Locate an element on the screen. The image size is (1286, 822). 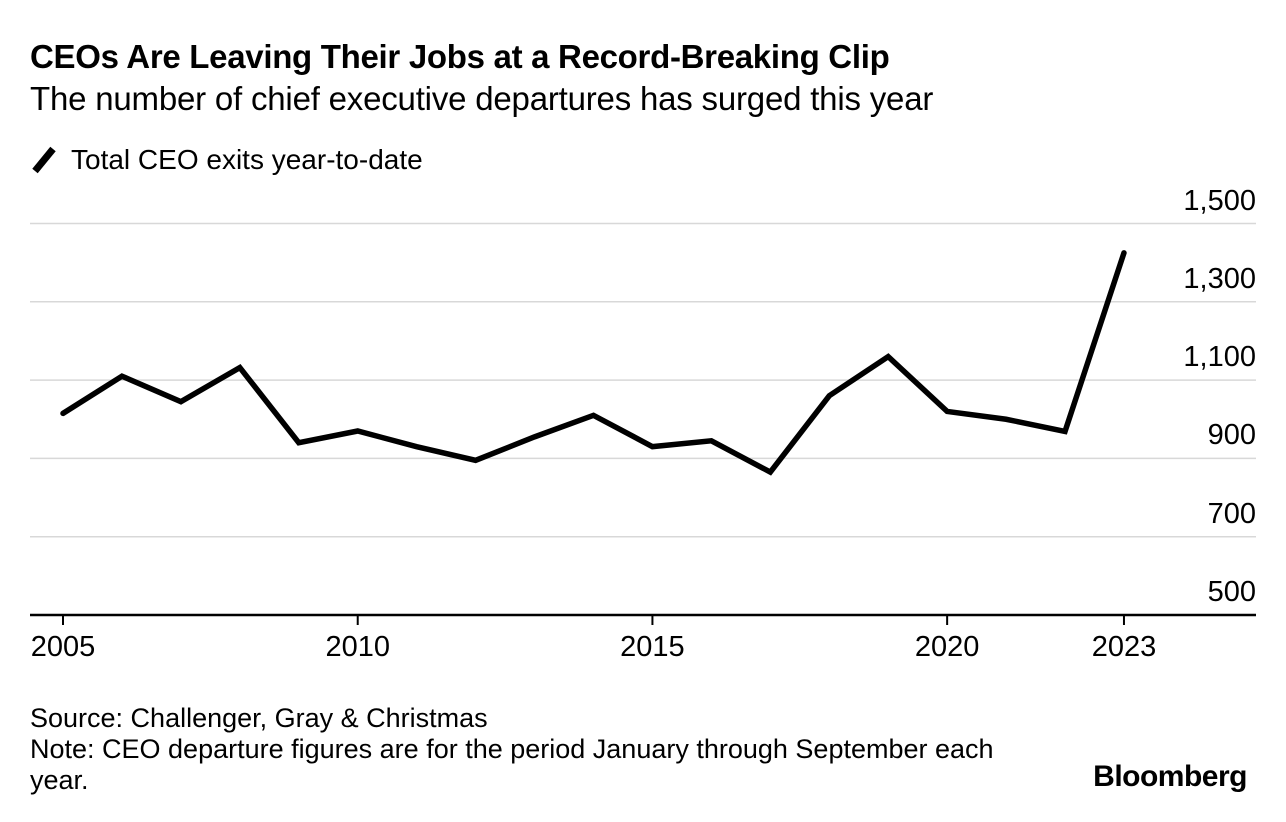
bloomberg-logo: Bloomberg is located at coordinates (1170, 776).